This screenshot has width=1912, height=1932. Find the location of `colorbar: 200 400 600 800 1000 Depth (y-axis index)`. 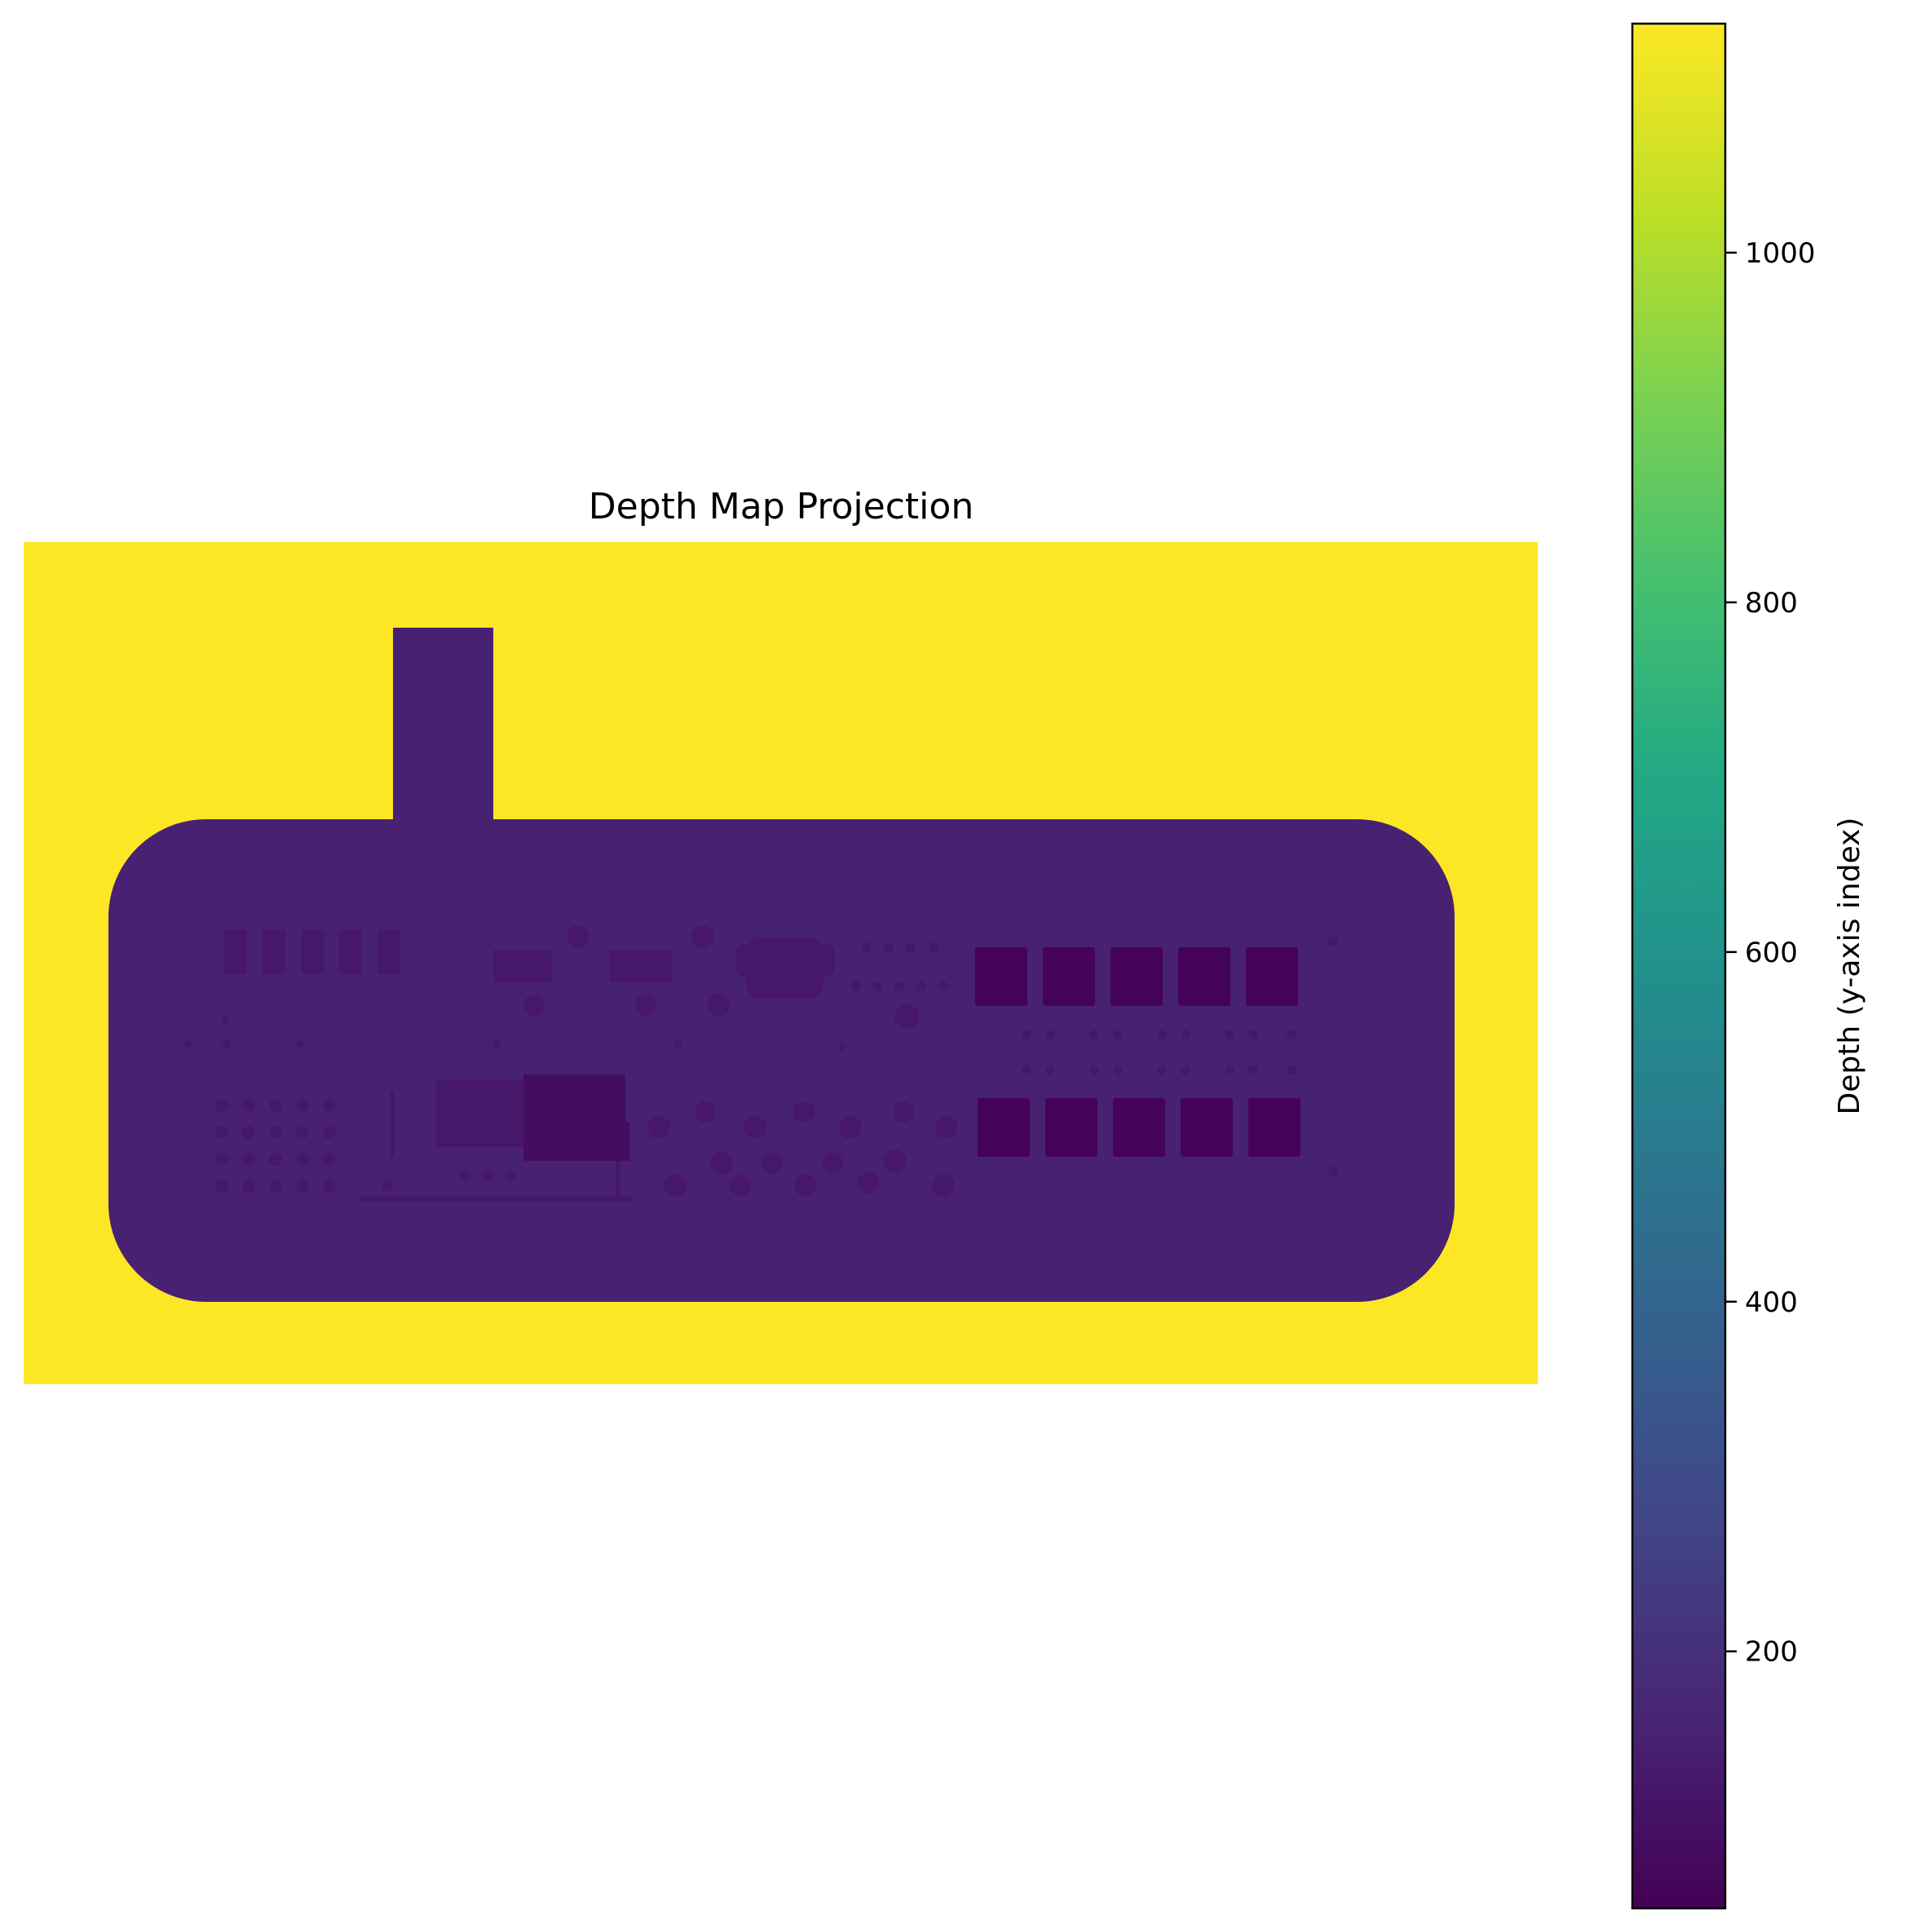

colorbar: 200 400 600 800 1000 Depth (y-axis index) is located at coordinates (1748, 966).